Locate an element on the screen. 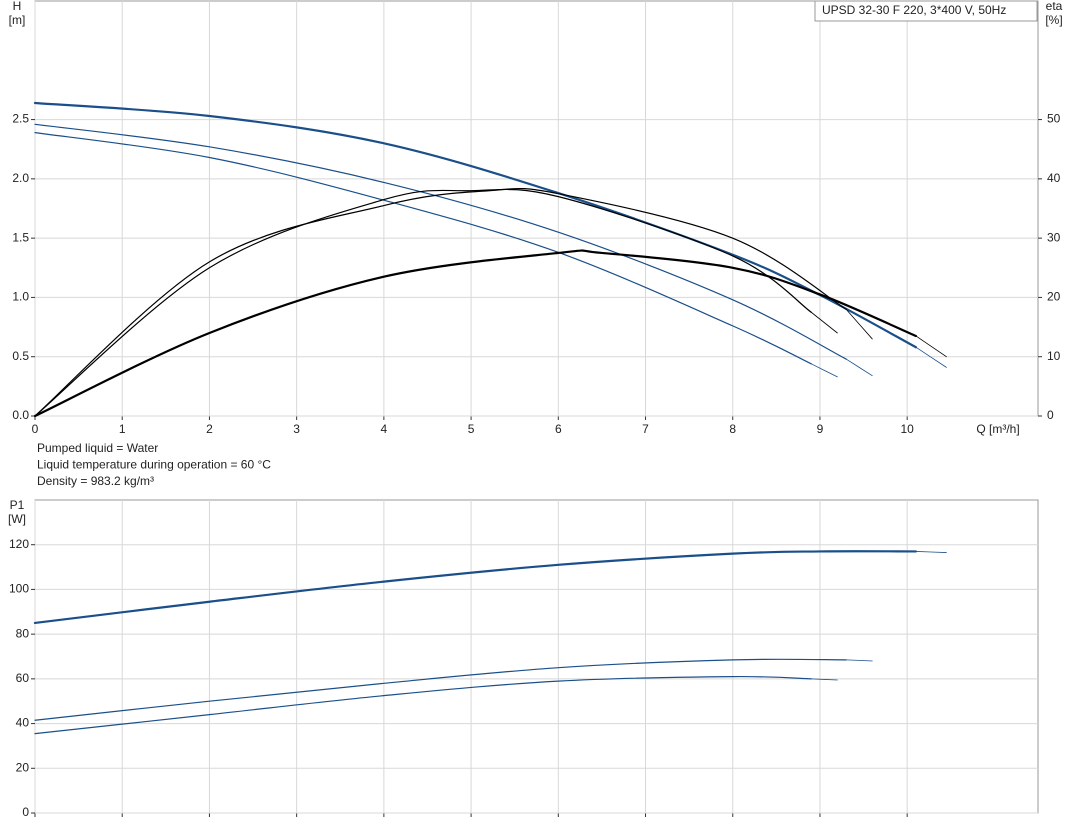 This screenshot has width=1071, height=833. y-tick-label: 120 is located at coordinates (19, 544).